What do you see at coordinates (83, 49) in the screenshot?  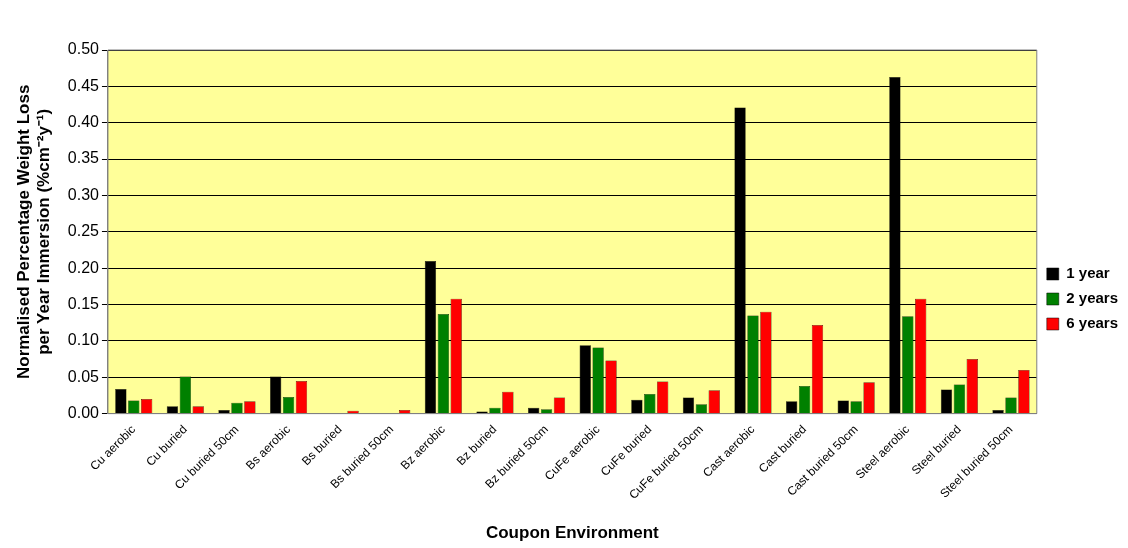 I see `y-tick-label: 0.50` at bounding box center [83, 49].